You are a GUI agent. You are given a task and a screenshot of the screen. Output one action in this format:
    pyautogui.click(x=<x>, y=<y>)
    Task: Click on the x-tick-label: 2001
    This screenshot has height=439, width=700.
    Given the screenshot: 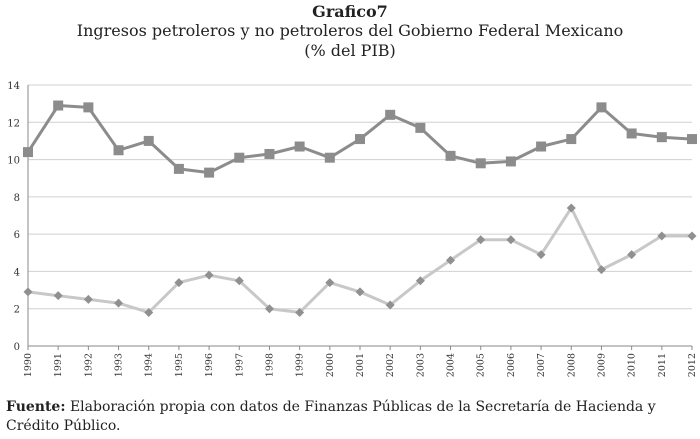 What is the action you would take?
    pyautogui.click(x=360, y=365)
    